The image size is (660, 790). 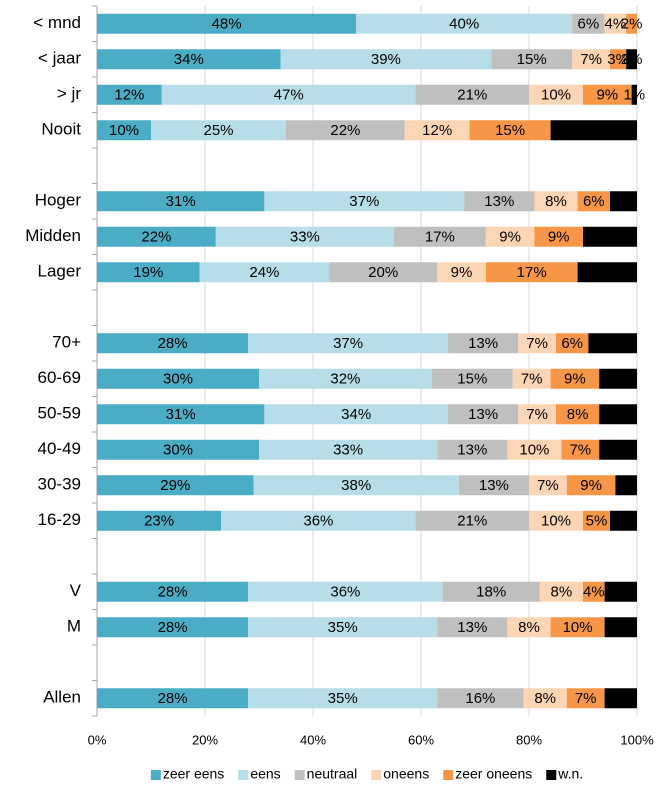 I want to click on y-tick-label: 60-69, so click(x=59, y=377).